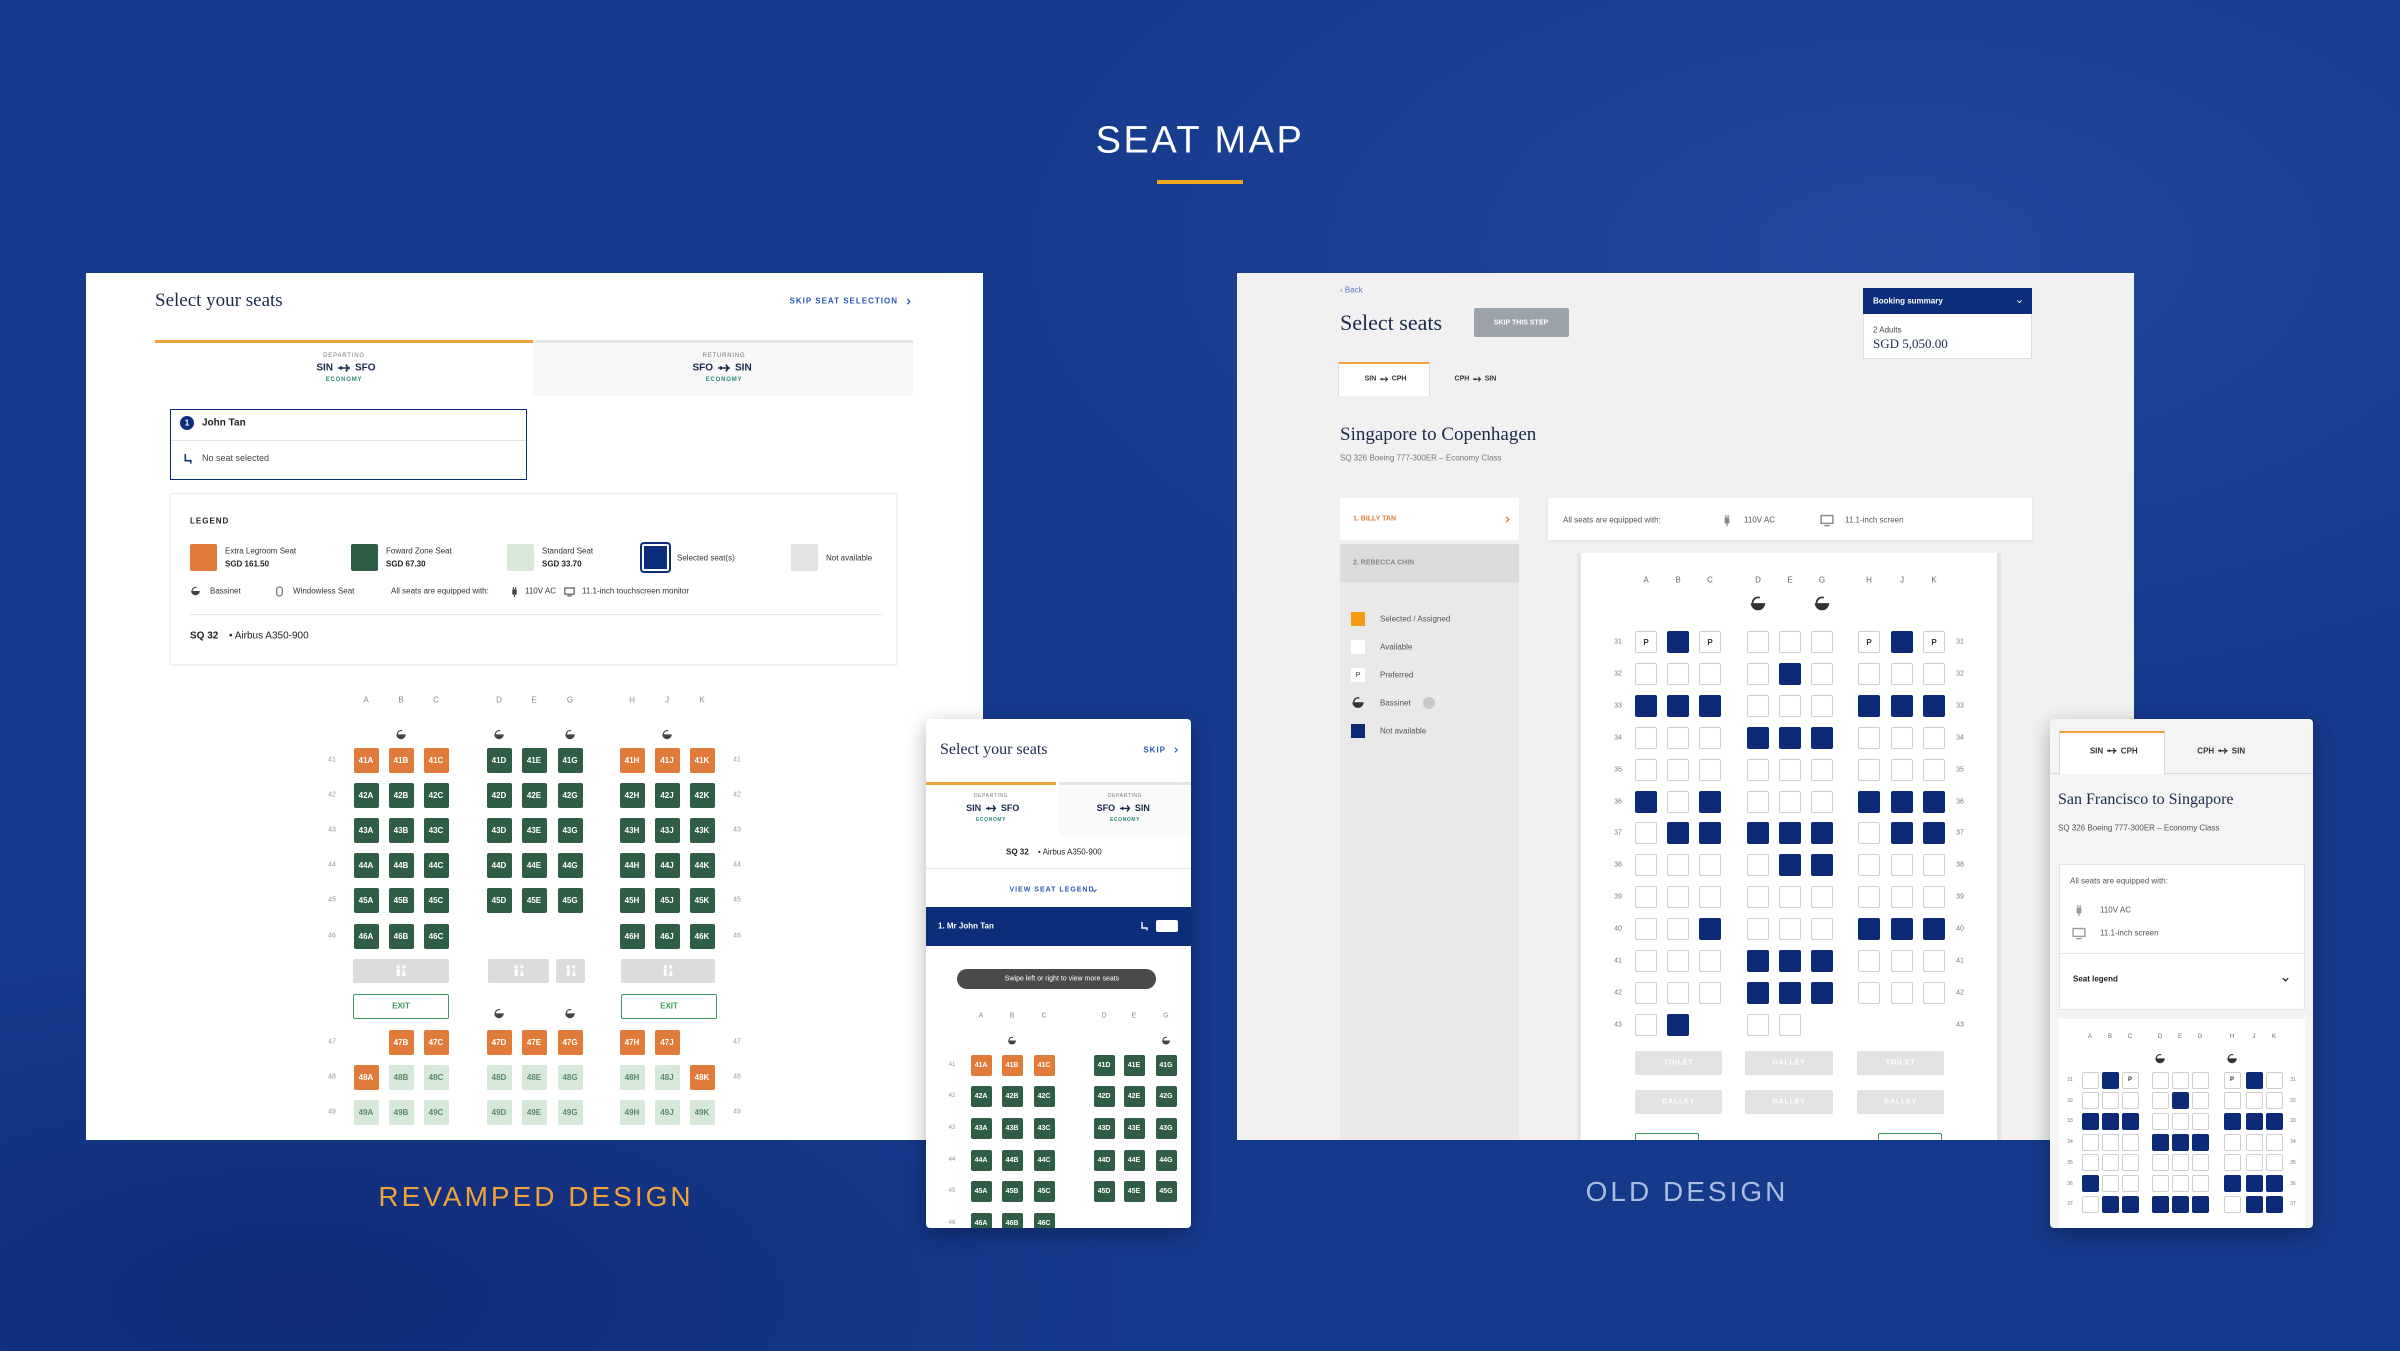 This screenshot has height=1351, width=2400. Describe the element at coordinates (570, 1042) in the screenshot. I see `seat: 47G` at that location.